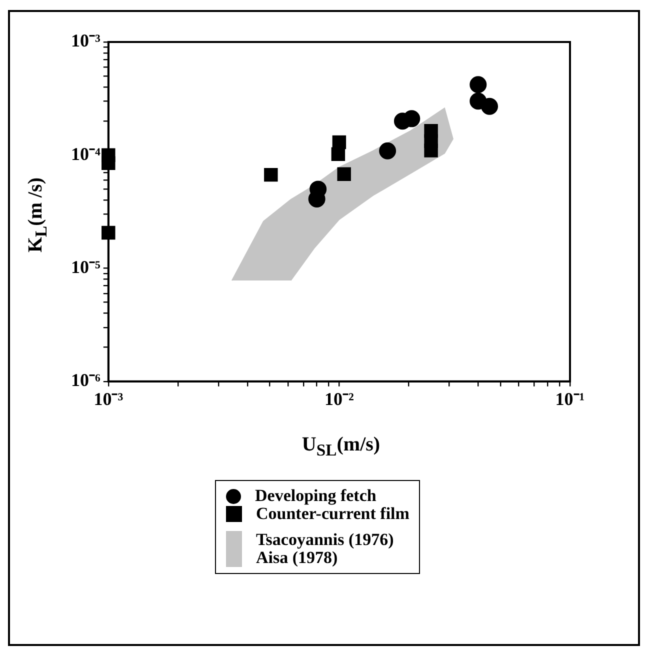 The height and width of the screenshot is (659, 655). What do you see at coordinates (85, 154) in the screenshot?
I see `y-tick-label: 10⁻⁴` at bounding box center [85, 154].